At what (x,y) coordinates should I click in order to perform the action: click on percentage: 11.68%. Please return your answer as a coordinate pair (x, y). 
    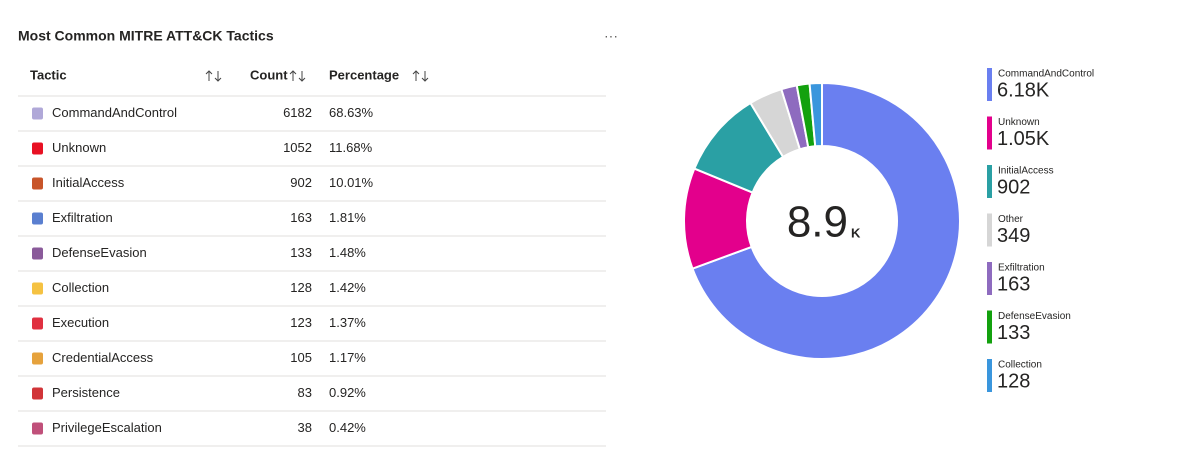
    Looking at the image, I should click on (351, 147).